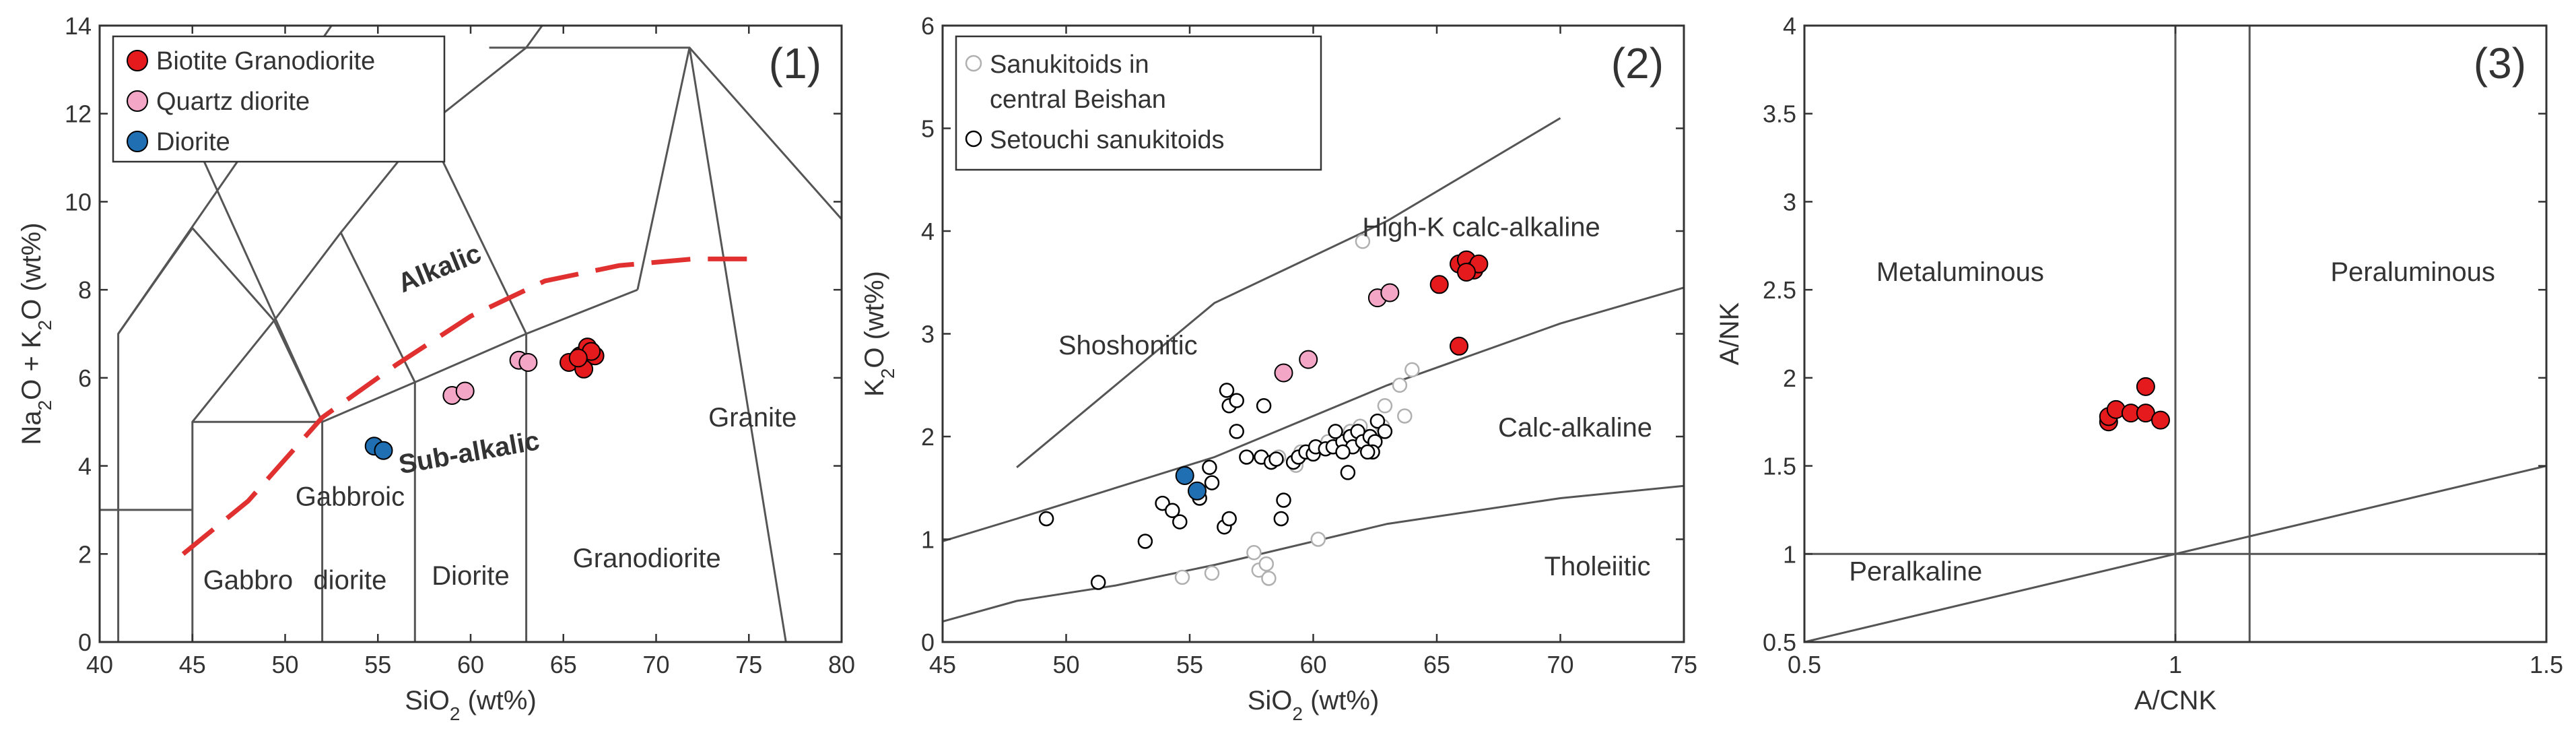  What do you see at coordinates (471, 576) in the screenshot?
I see `field-label: Diorite` at bounding box center [471, 576].